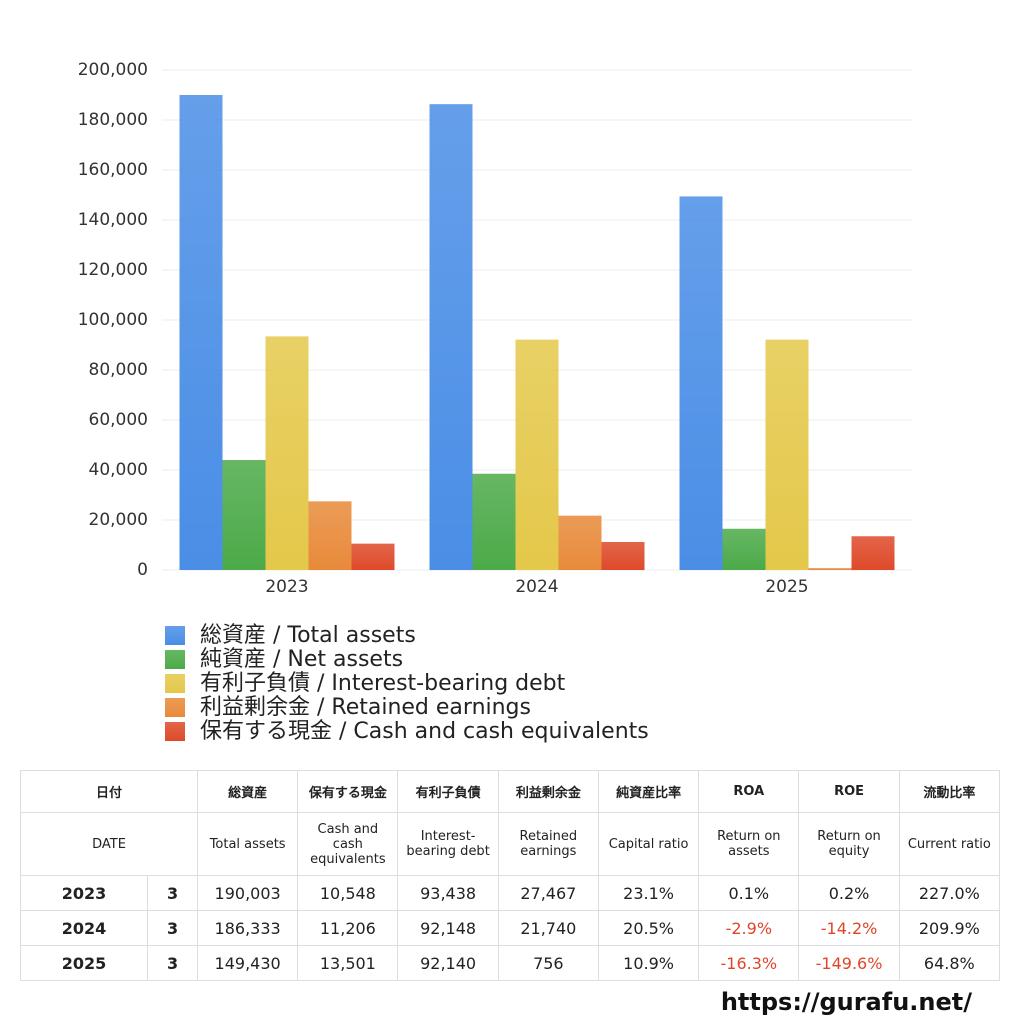  I want to click on table-cell: 23.1%, so click(648, 893).